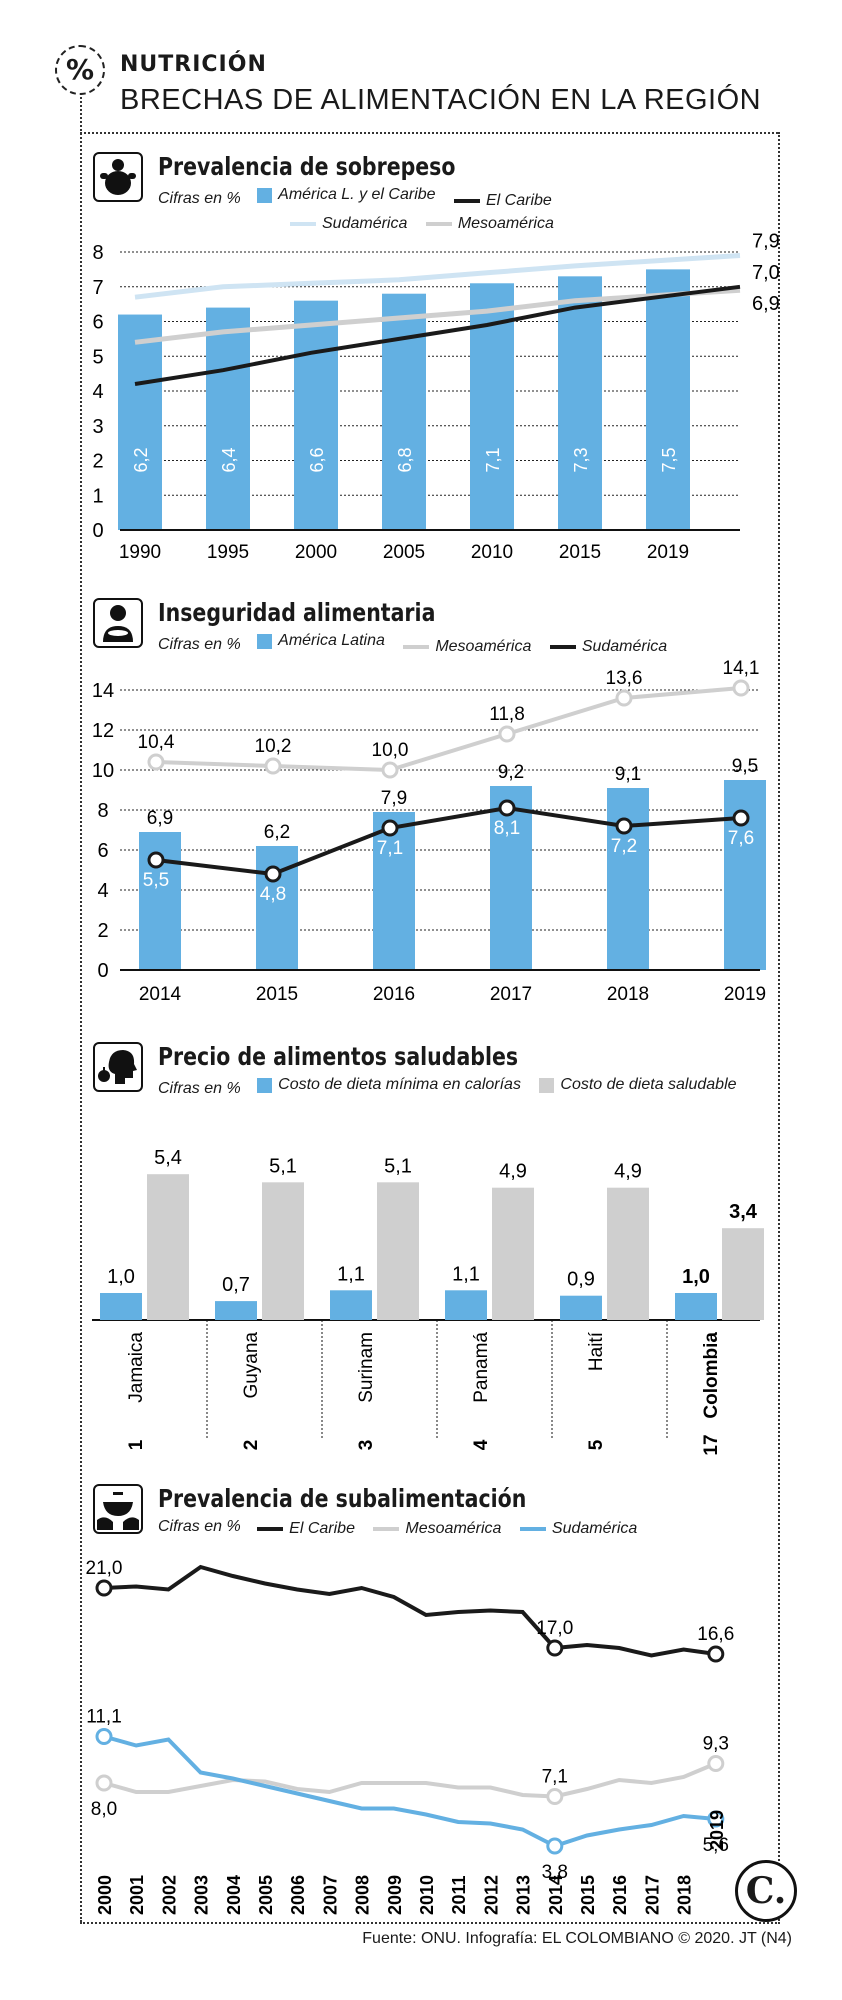  Describe the element at coordinates (519, 200) in the screenshot. I see `legend-el-caribe: El Caribe` at that location.